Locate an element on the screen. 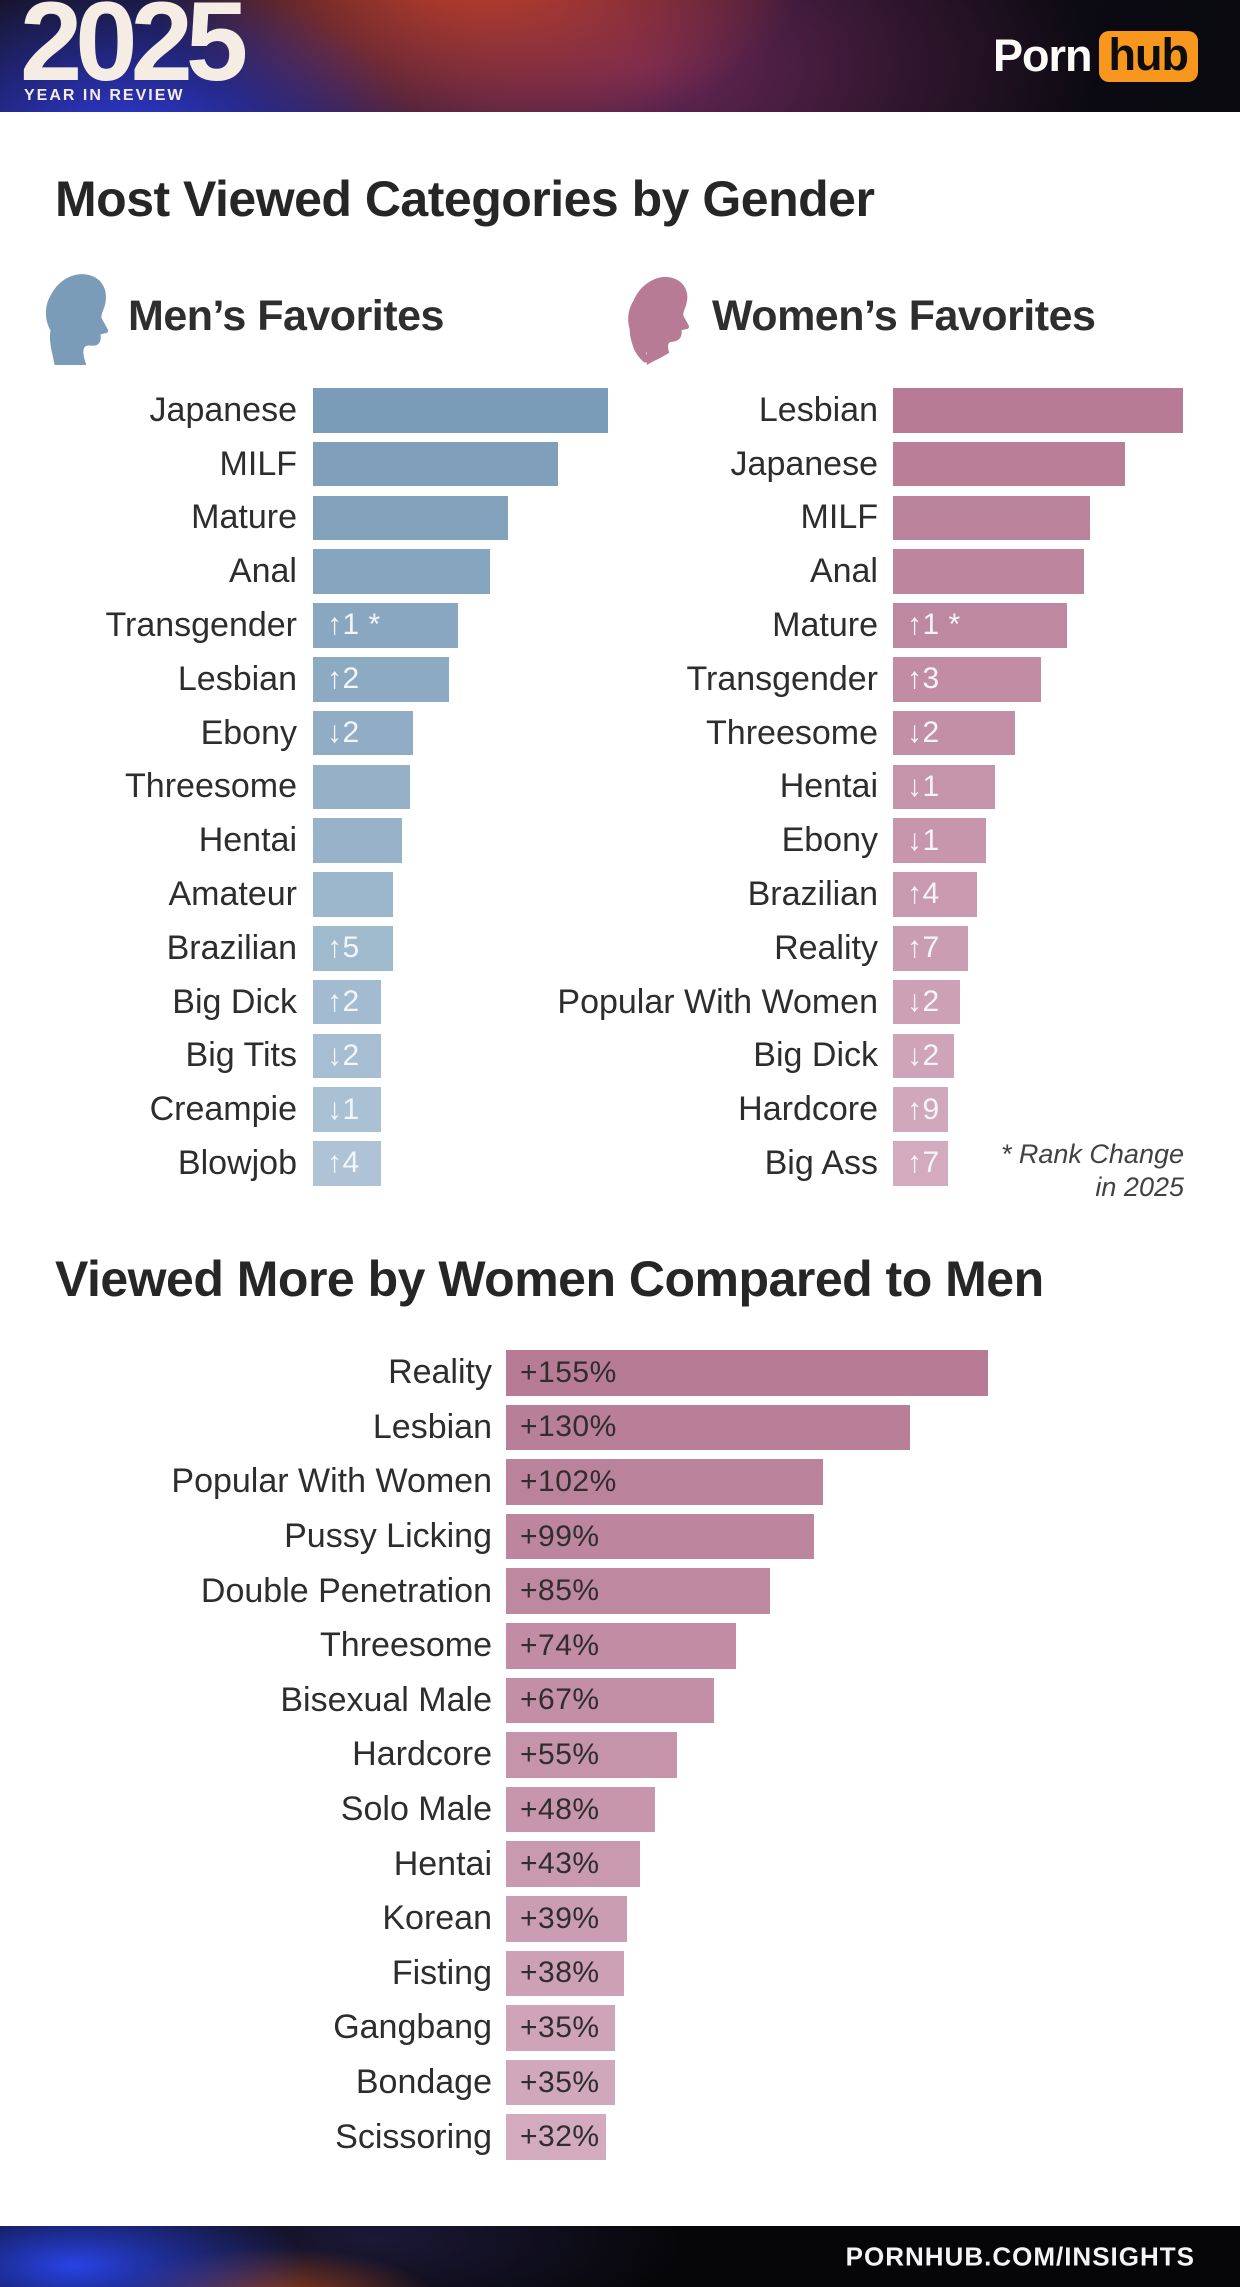 Image resolution: width=1240 pixels, height=2287 pixels. category-label: Scissoring is located at coordinates (413, 2136).